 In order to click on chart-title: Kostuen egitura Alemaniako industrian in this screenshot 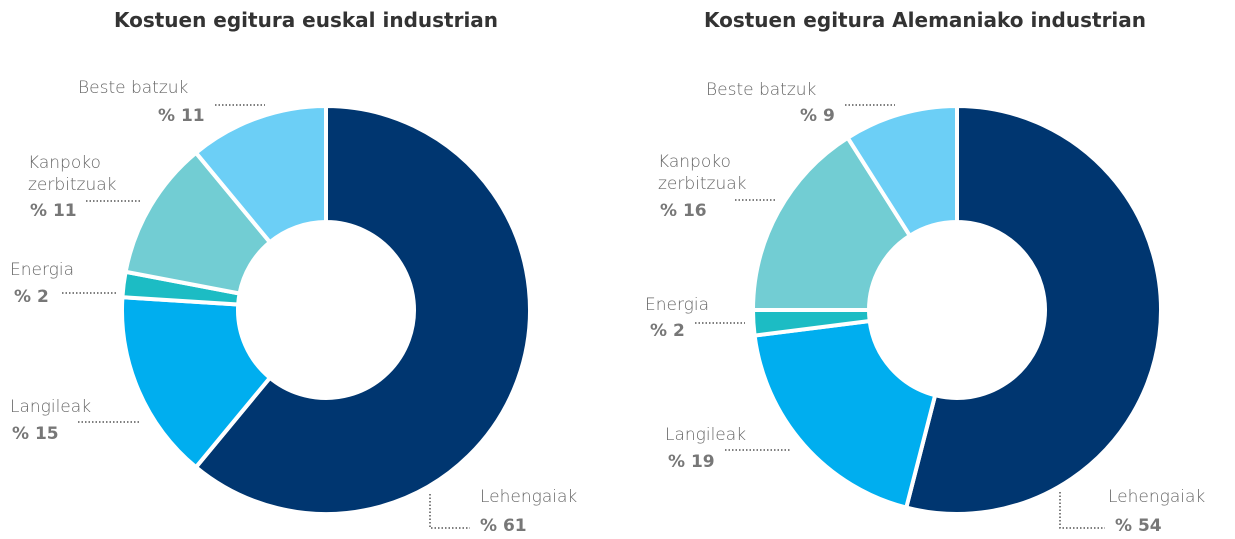, I will do `click(925, 20)`.